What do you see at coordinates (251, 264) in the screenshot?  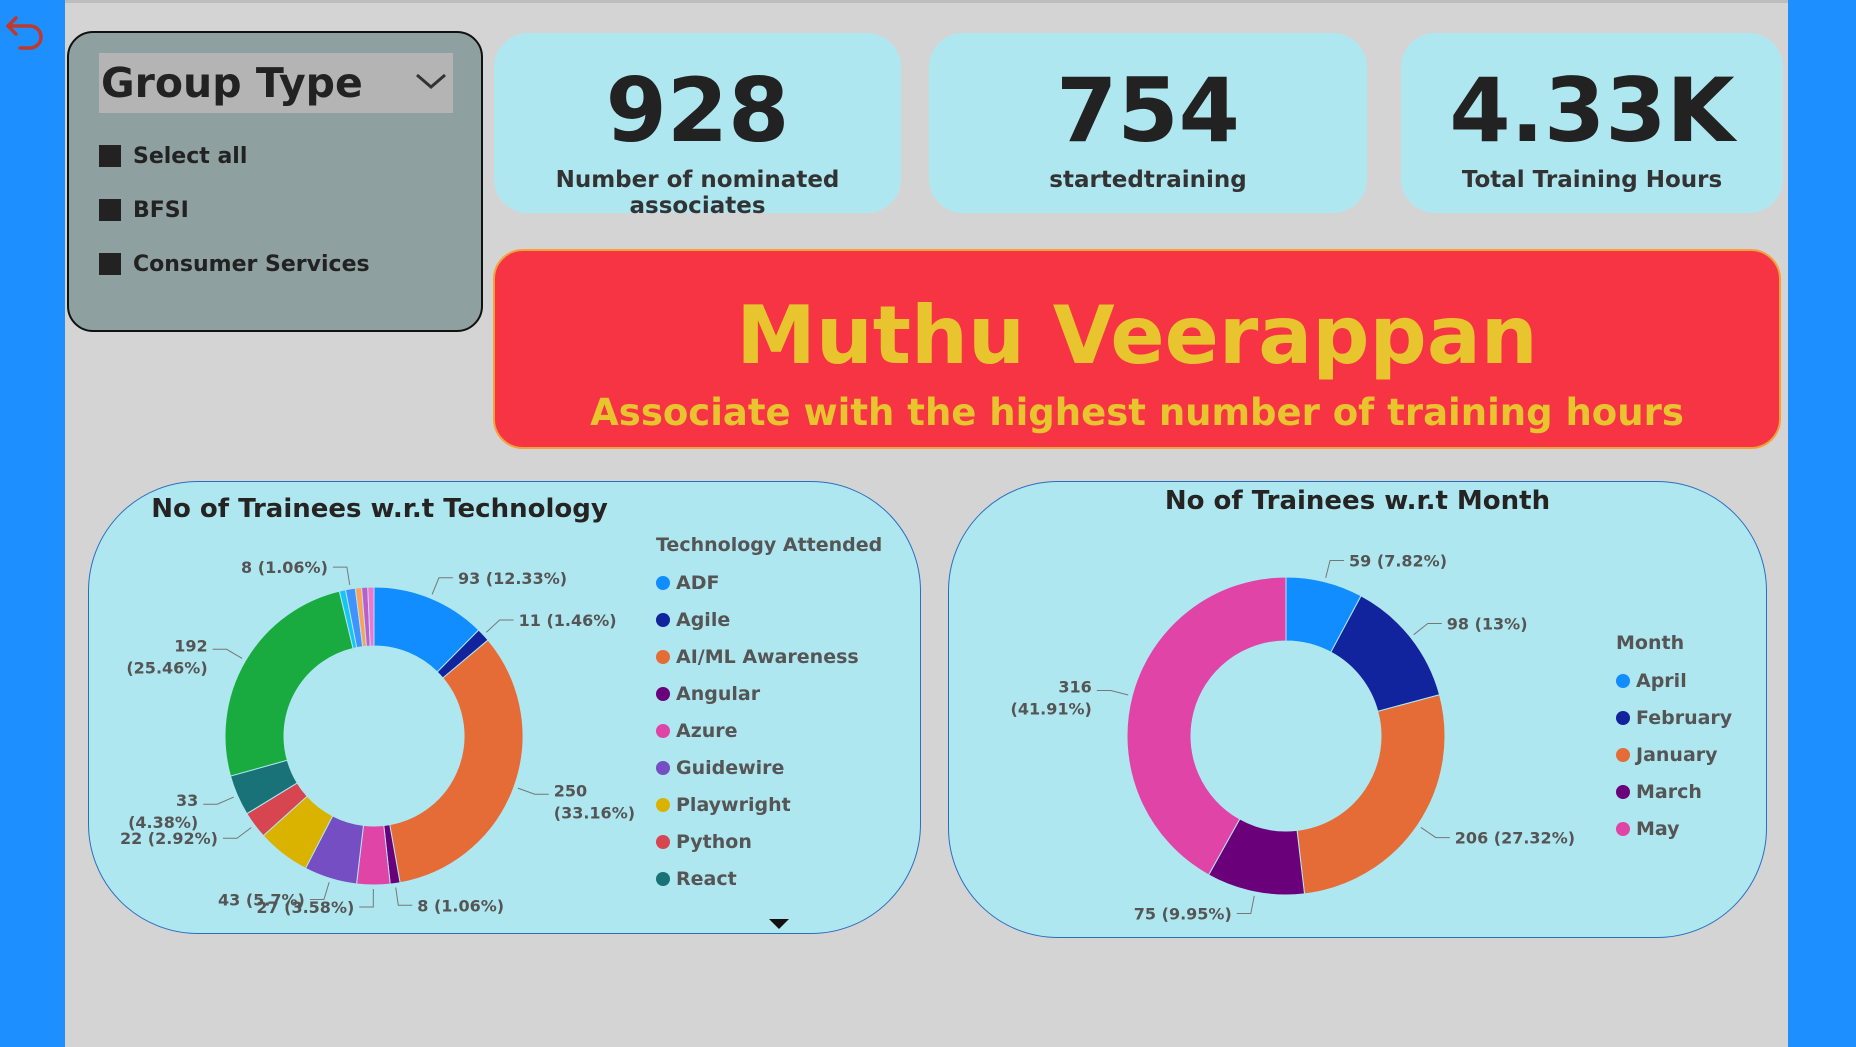 I see `slicer-item-label: Consumer Services` at bounding box center [251, 264].